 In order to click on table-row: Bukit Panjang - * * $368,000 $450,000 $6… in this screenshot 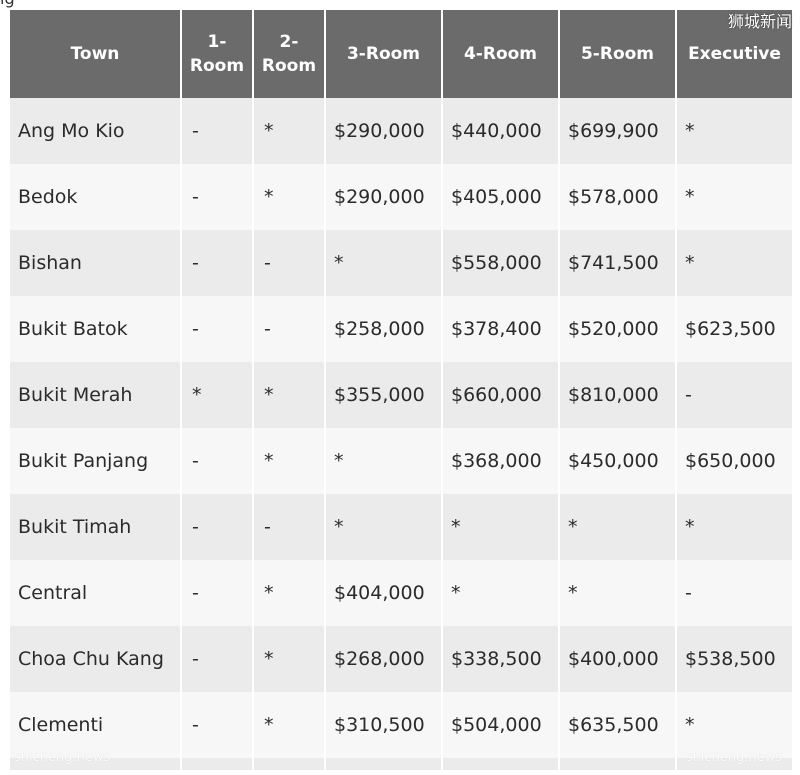, I will do `click(401, 461)`.